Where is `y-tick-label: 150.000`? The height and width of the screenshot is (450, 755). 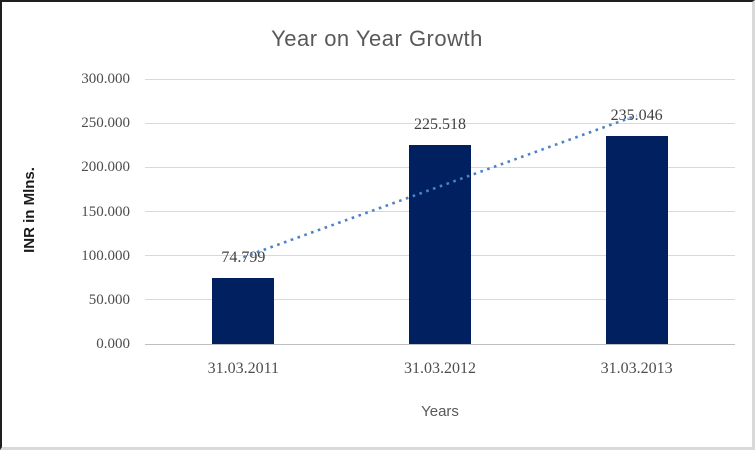
y-tick-label: 150.000 is located at coordinates (105, 211).